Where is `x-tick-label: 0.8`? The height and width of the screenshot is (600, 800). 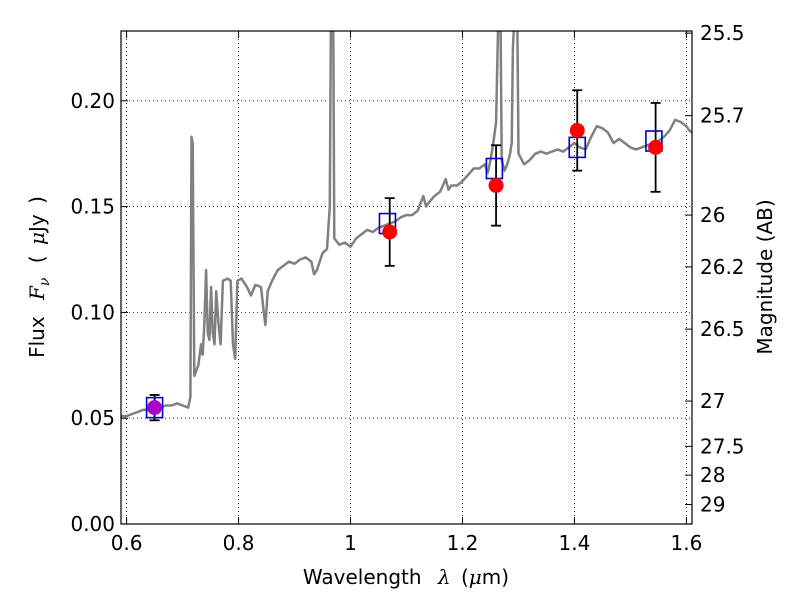
x-tick-label: 0.8 is located at coordinates (239, 543).